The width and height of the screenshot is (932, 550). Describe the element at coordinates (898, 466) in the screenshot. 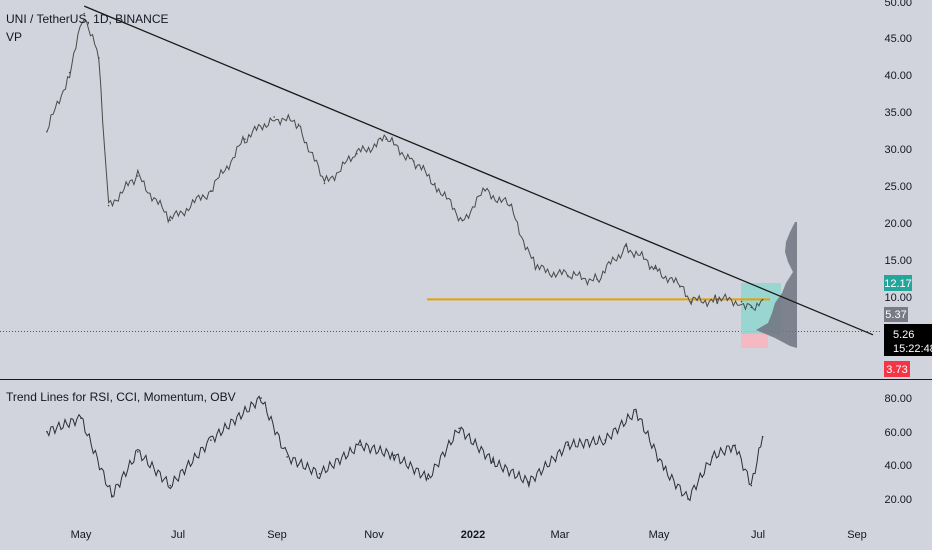

I see `oscillator-tick: 40.00` at that location.